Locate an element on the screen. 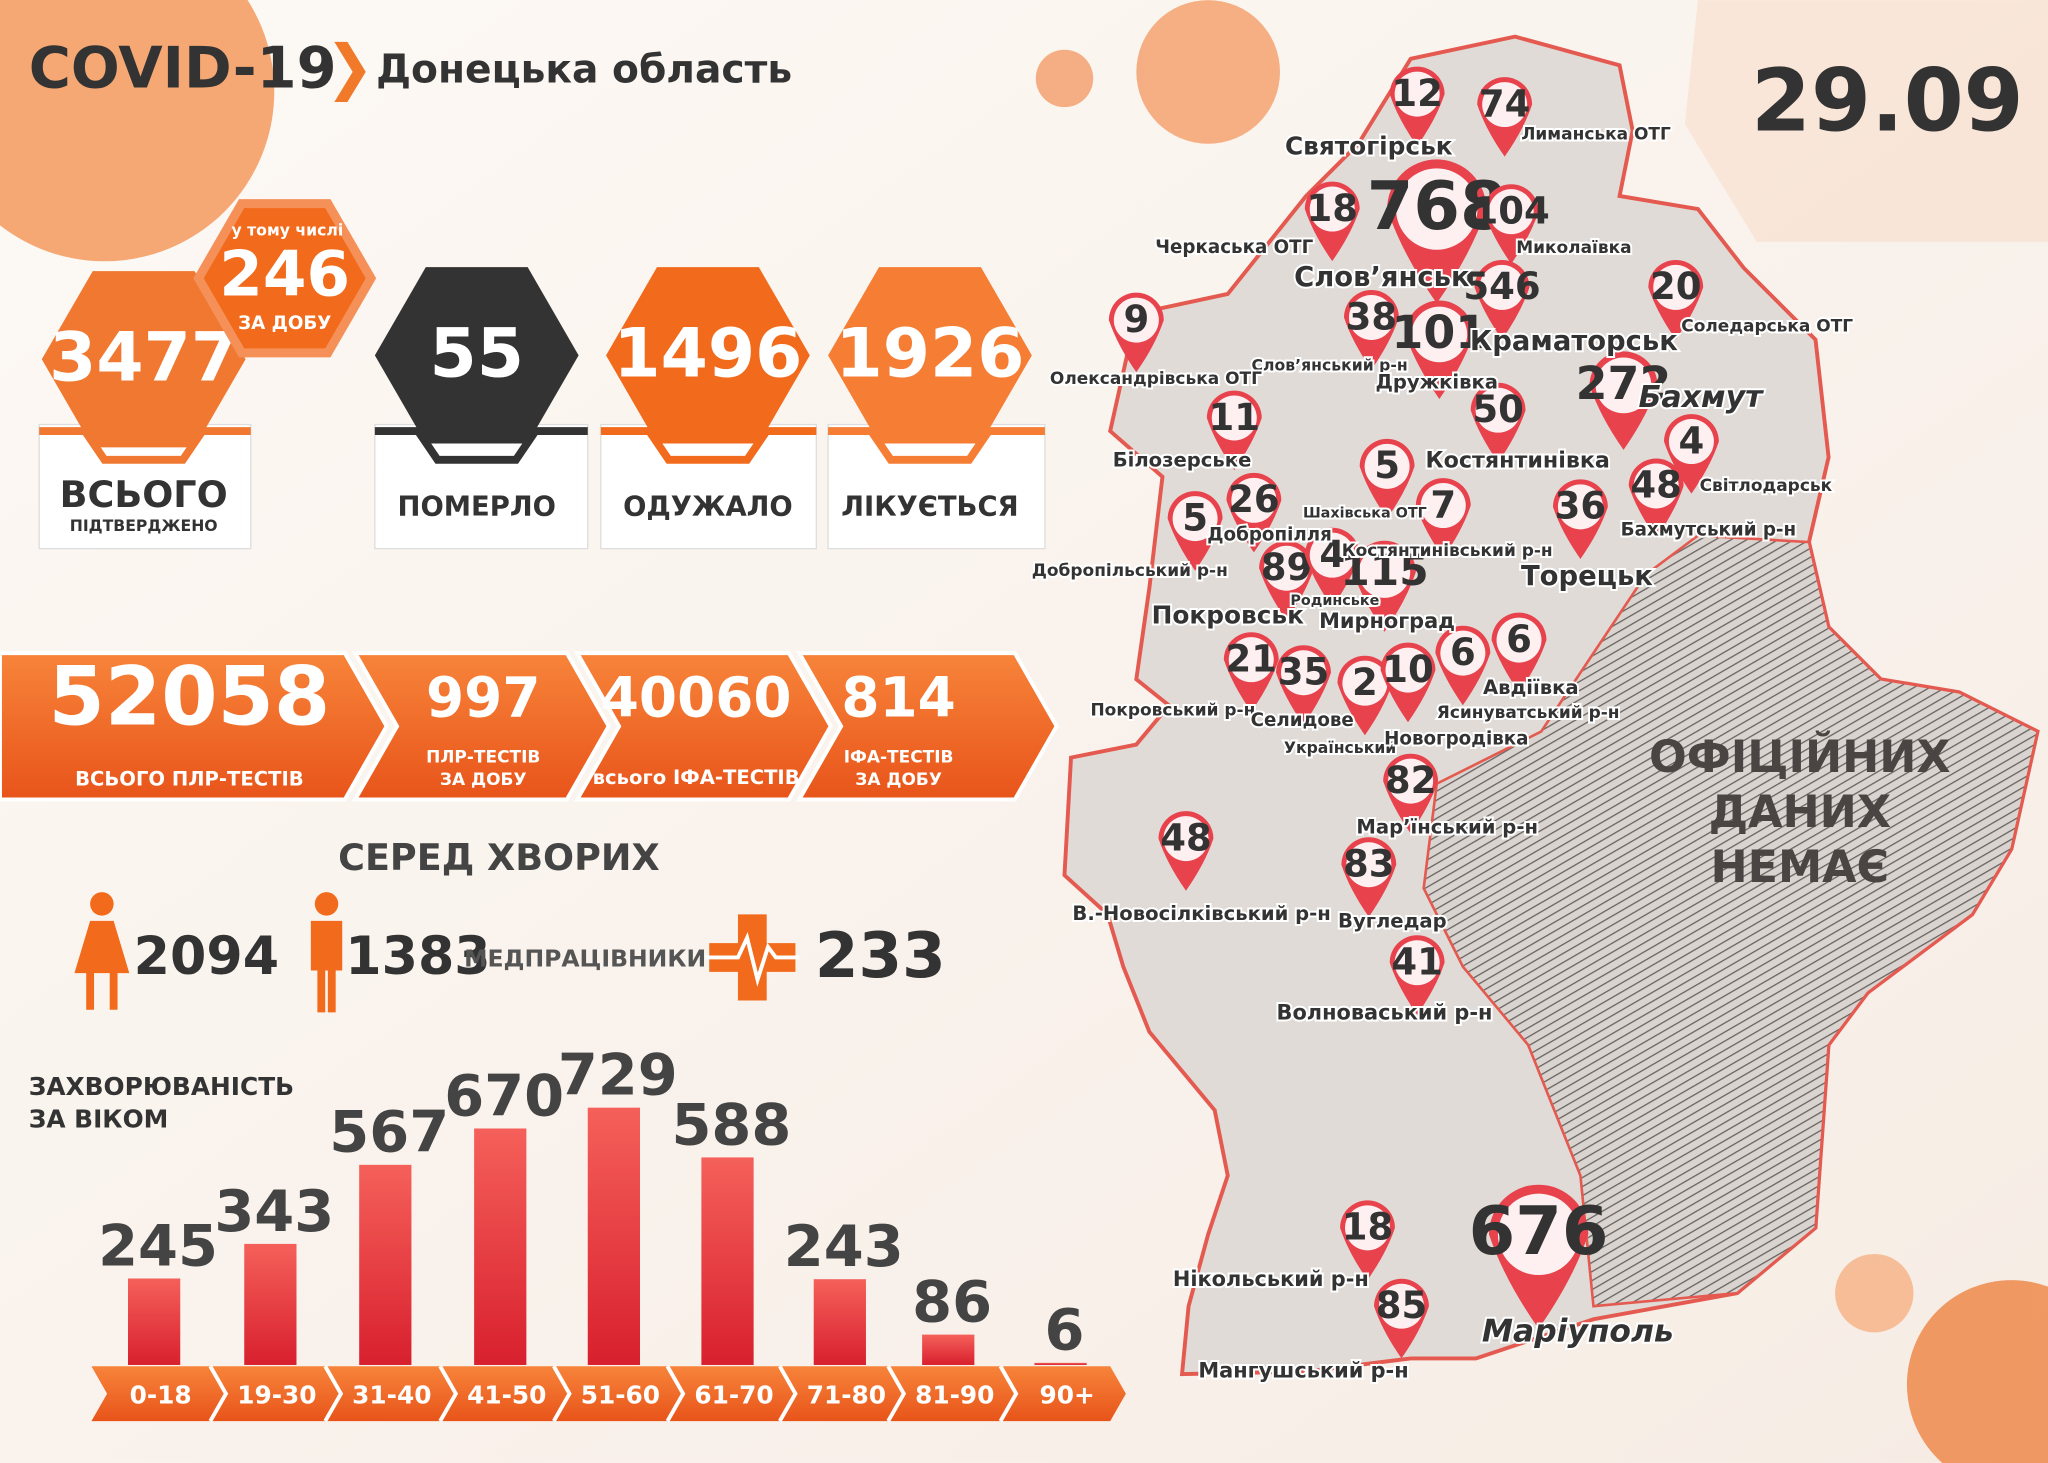 This screenshot has width=2048, height=1463. place-label: Білозерське is located at coordinates (1182, 460).